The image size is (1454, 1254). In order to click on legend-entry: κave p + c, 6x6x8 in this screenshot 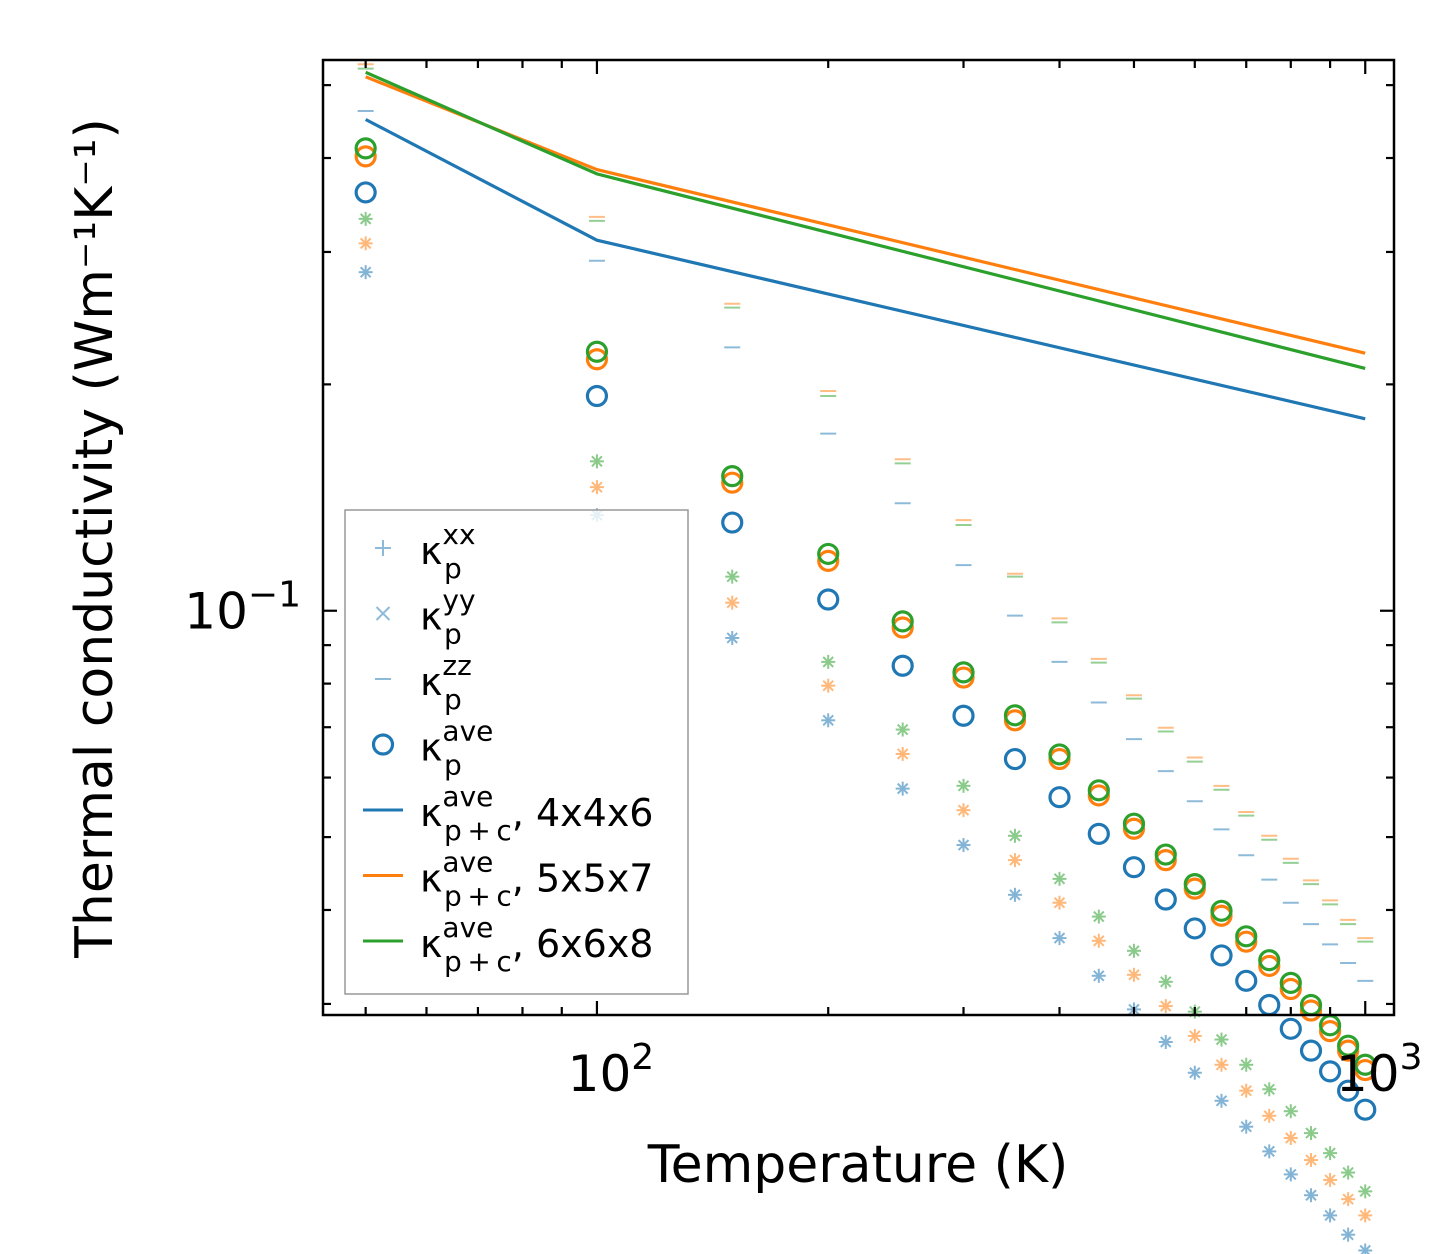, I will do `click(508, 944)`.